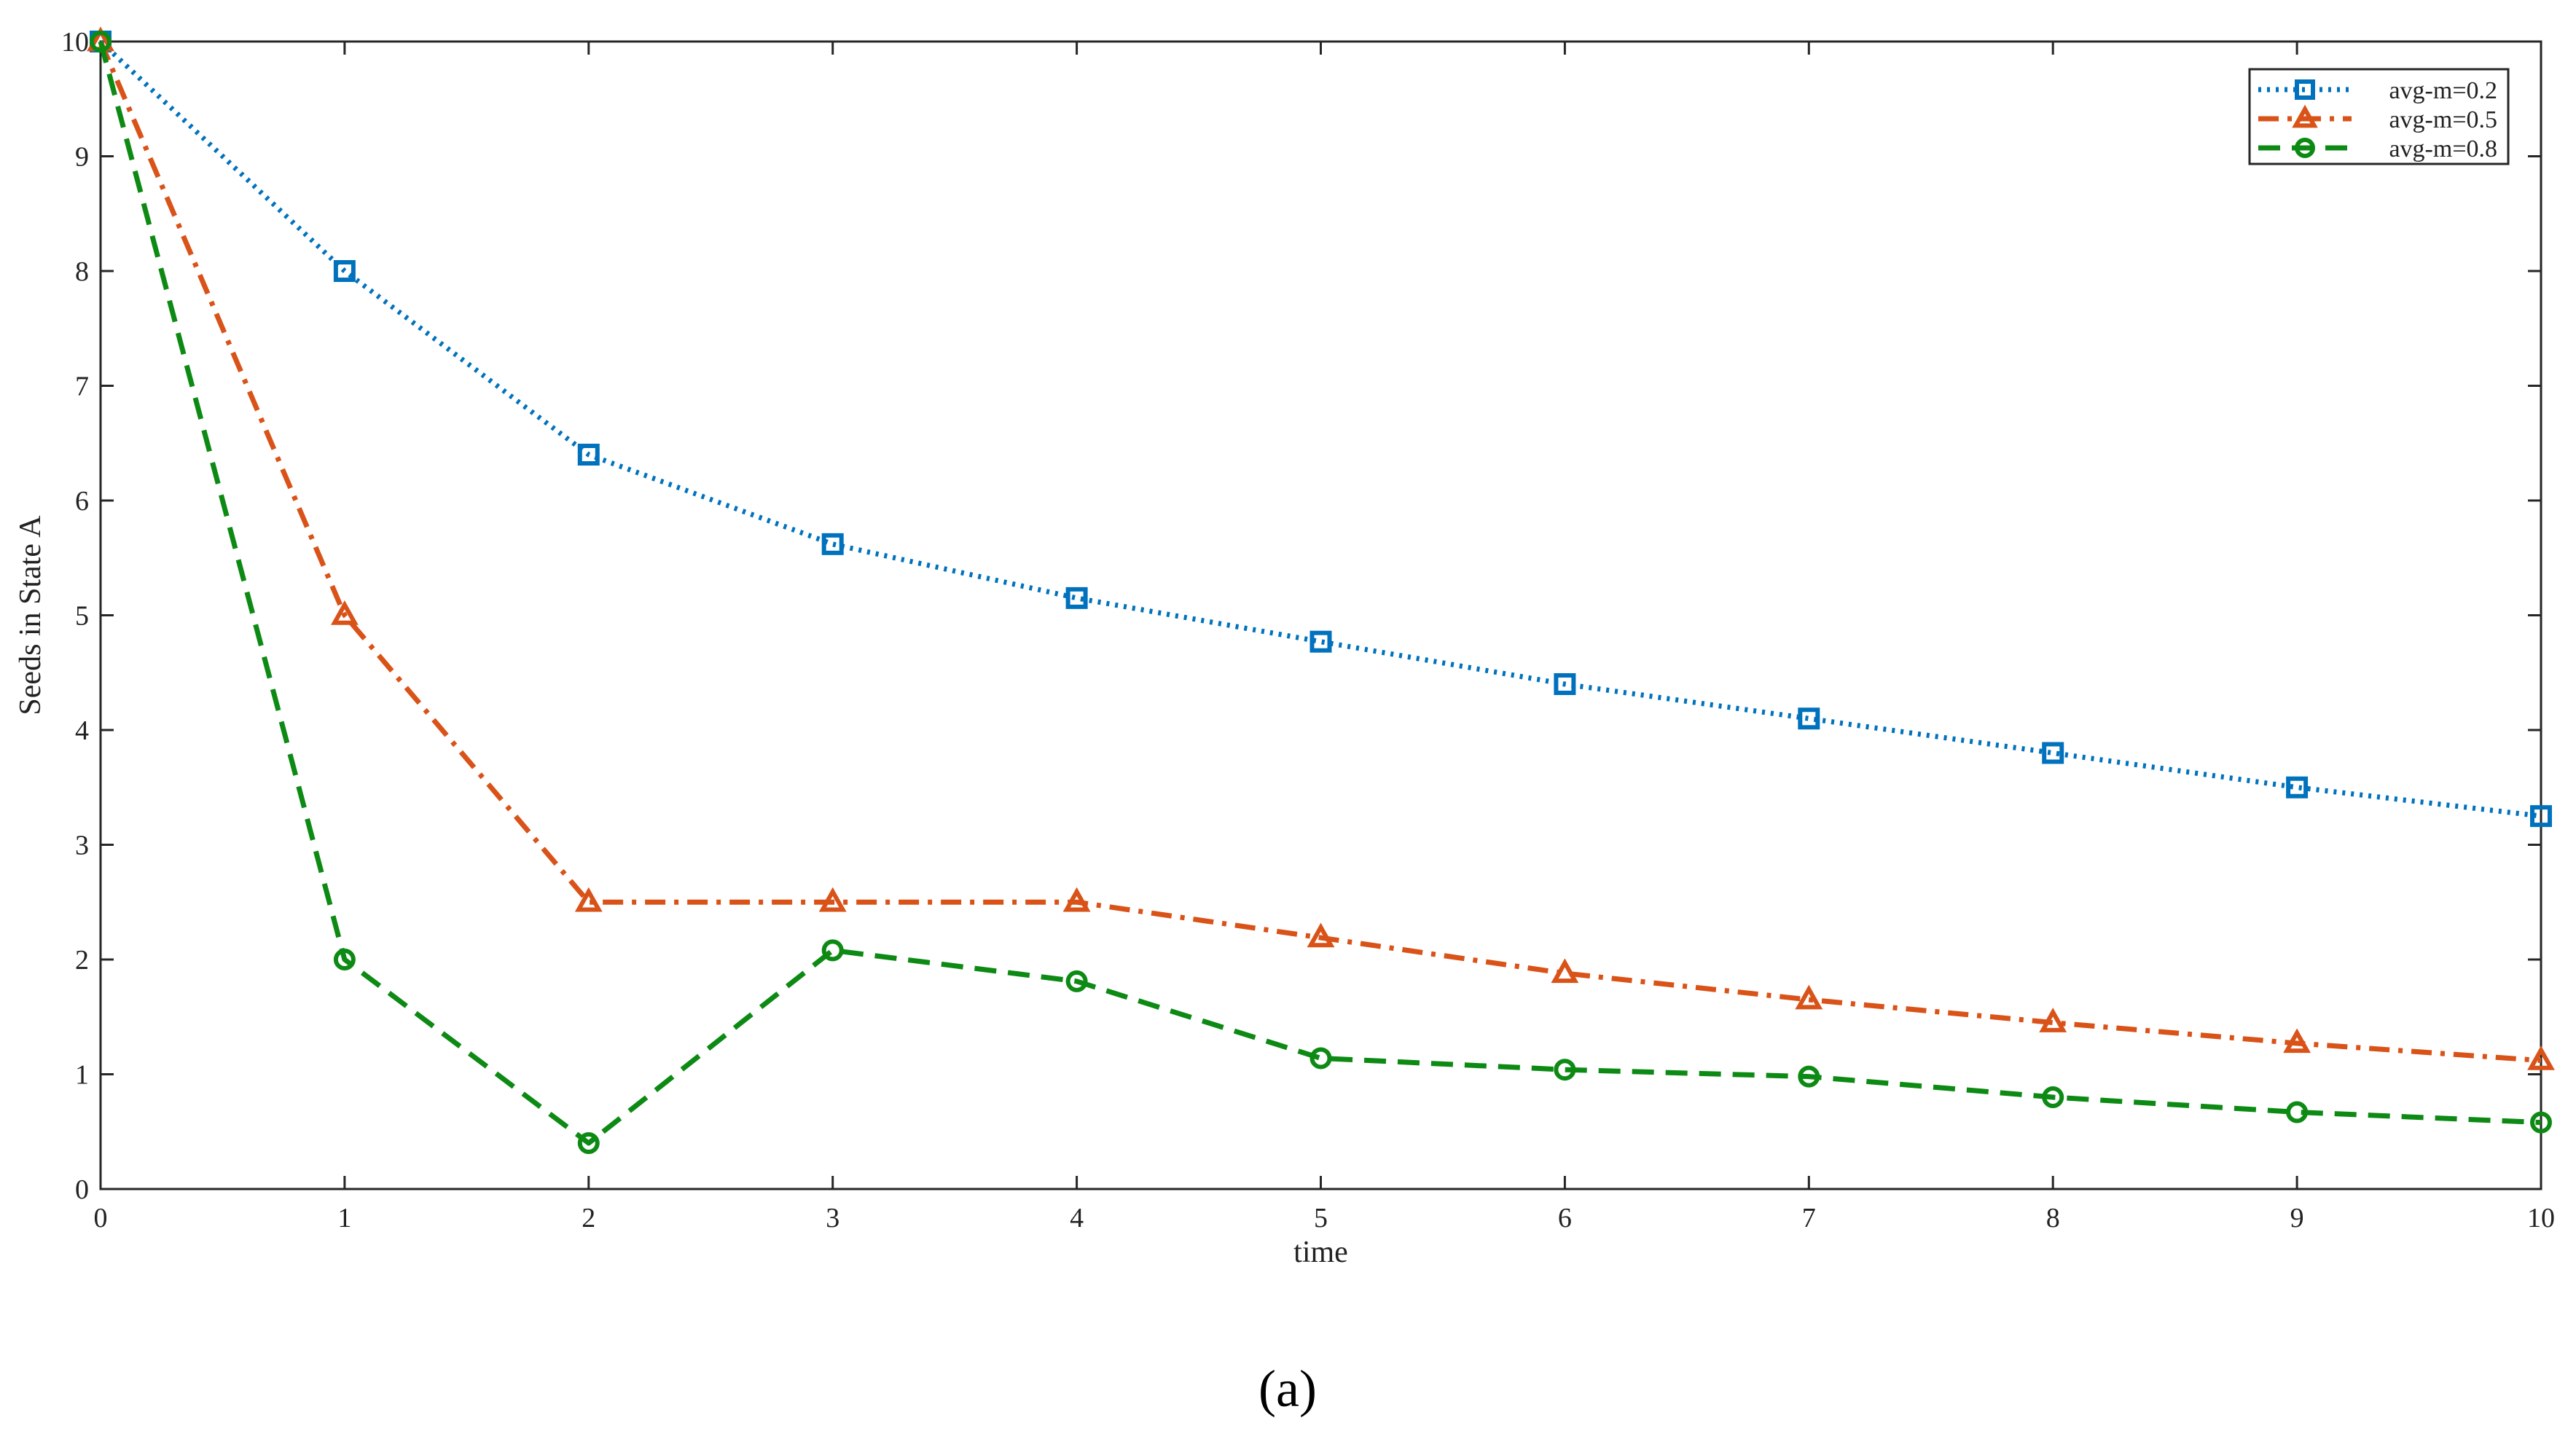 This screenshot has height=1436, width=2576. I want to click on y-tick-label: 1, so click(82, 1075).